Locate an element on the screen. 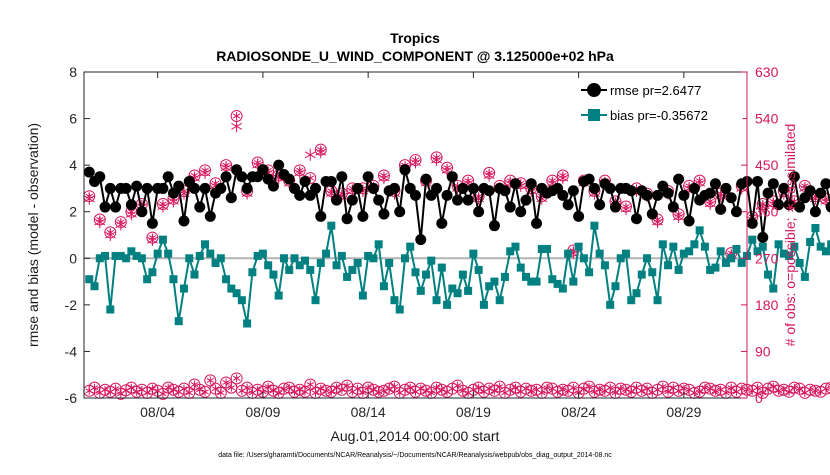 This screenshot has height=475, width=830. y-tick-label: -4 is located at coordinates (71, 351).